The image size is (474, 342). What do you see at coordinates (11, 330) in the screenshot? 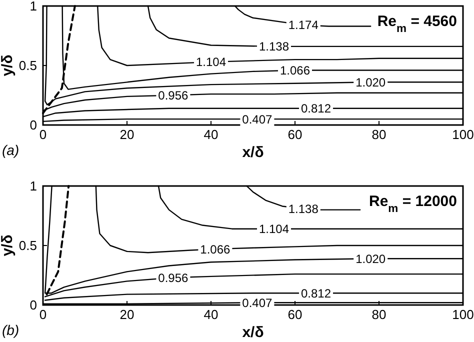
I see `text: (b)` at bounding box center [11, 330].